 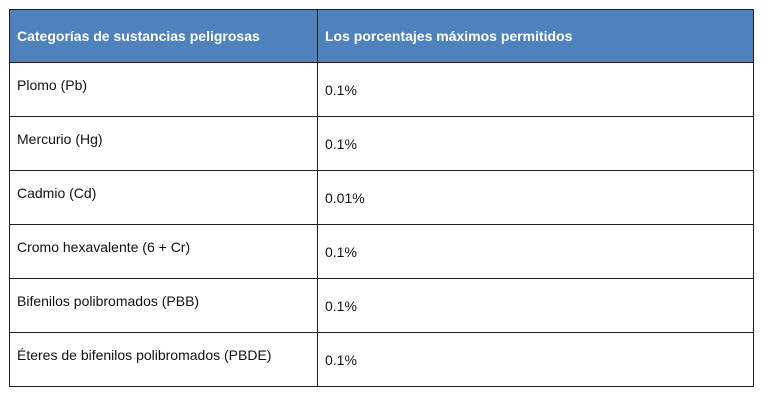 I want to click on header-category: Categorías de sustancias peligrosas, so click(x=163, y=36).